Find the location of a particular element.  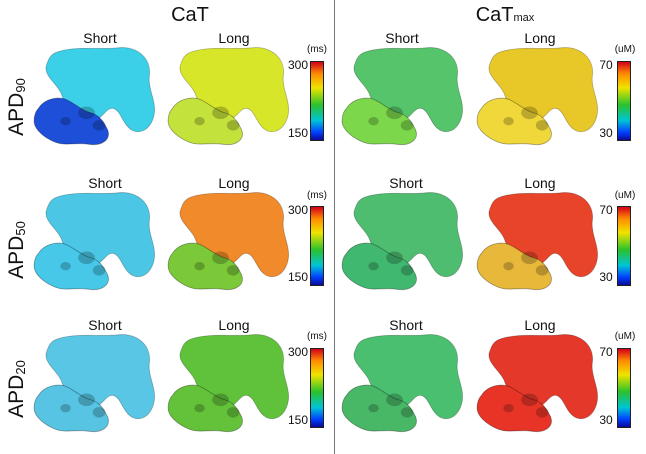

row-label-apd90: APD90 is located at coordinates (16, 107).